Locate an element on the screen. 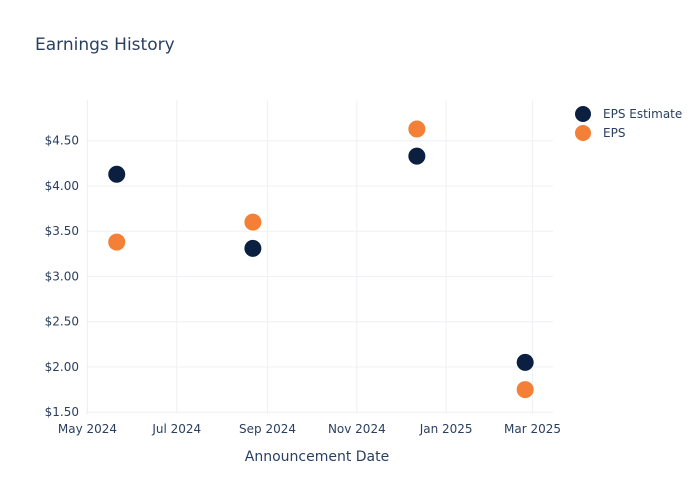 The image size is (700, 500). y-tick-label: $1.50 is located at coordinates (62, 412).